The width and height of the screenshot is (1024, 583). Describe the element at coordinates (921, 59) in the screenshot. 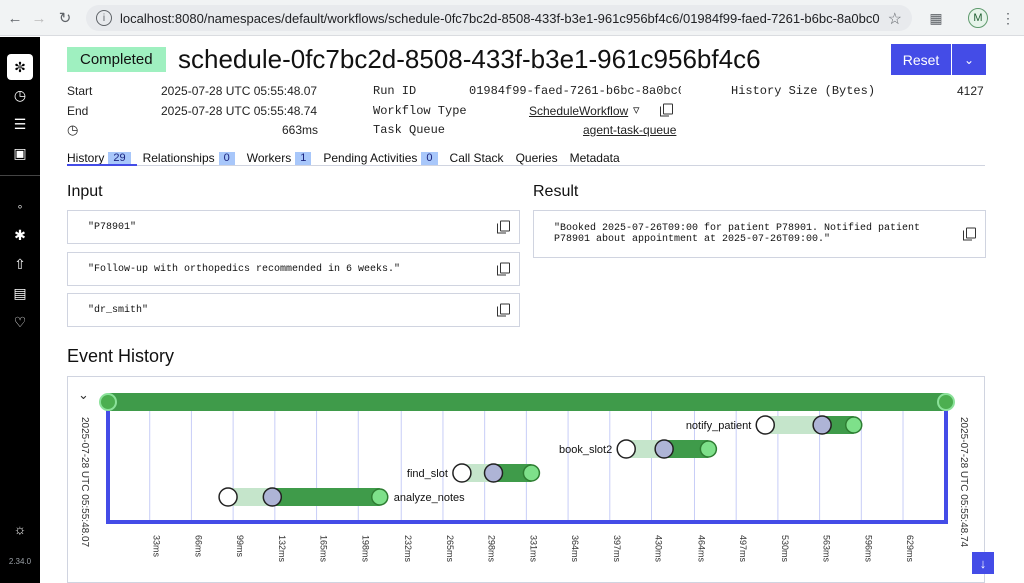

I see `reset-button: Reset` at that location.